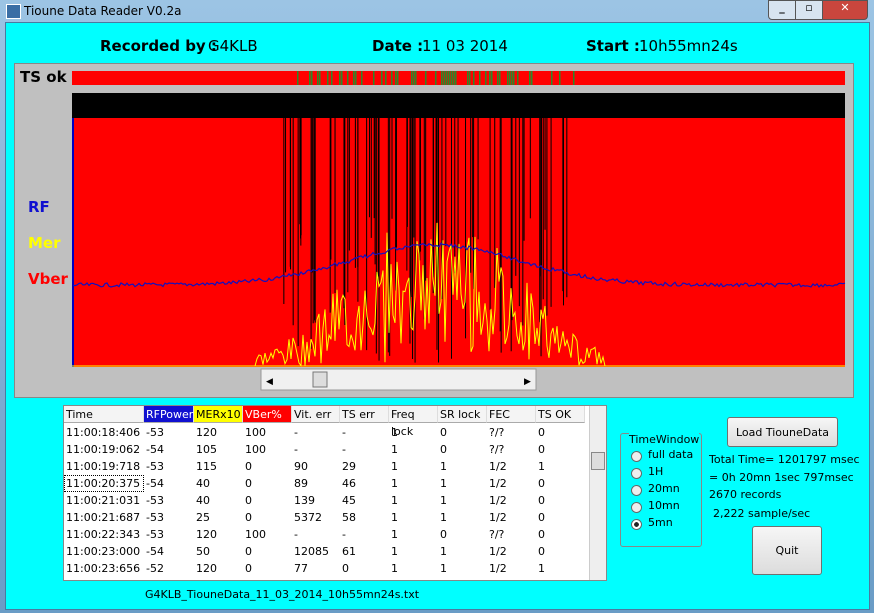  I want to click on column-header: RFPower, so click(169, 414).